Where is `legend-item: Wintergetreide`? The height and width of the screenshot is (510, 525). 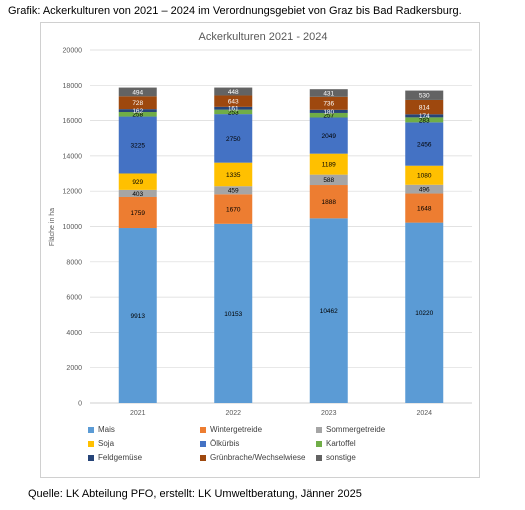
legend-item: Wintergetreide is located at coordinates (231, 429).